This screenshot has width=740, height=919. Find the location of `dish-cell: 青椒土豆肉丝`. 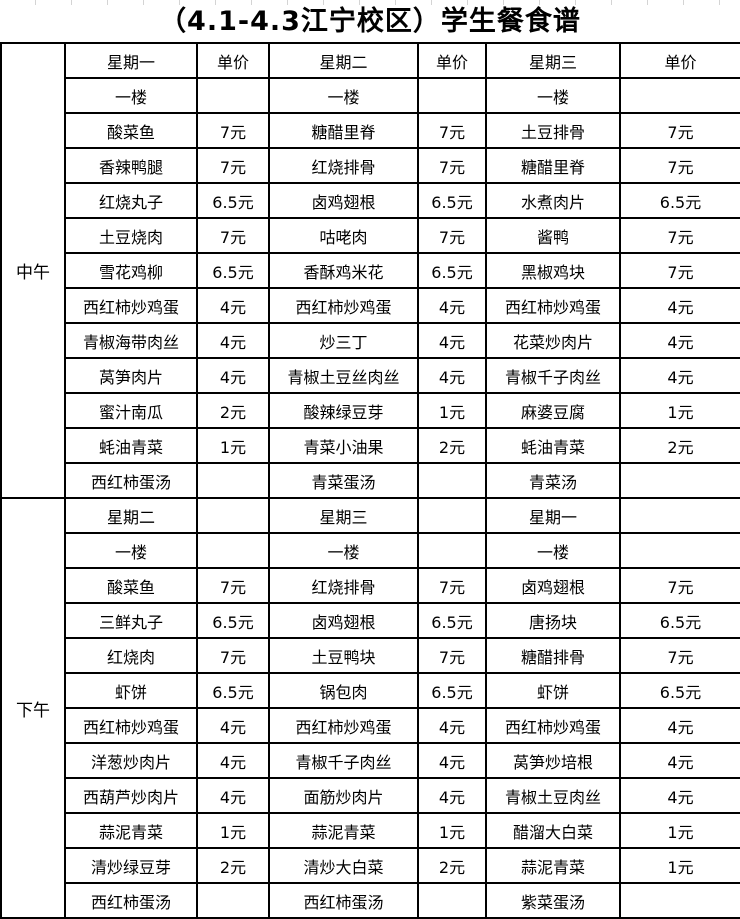

dish-cell: 青椒土豆肉丝 is located at coordinates (553, 795).